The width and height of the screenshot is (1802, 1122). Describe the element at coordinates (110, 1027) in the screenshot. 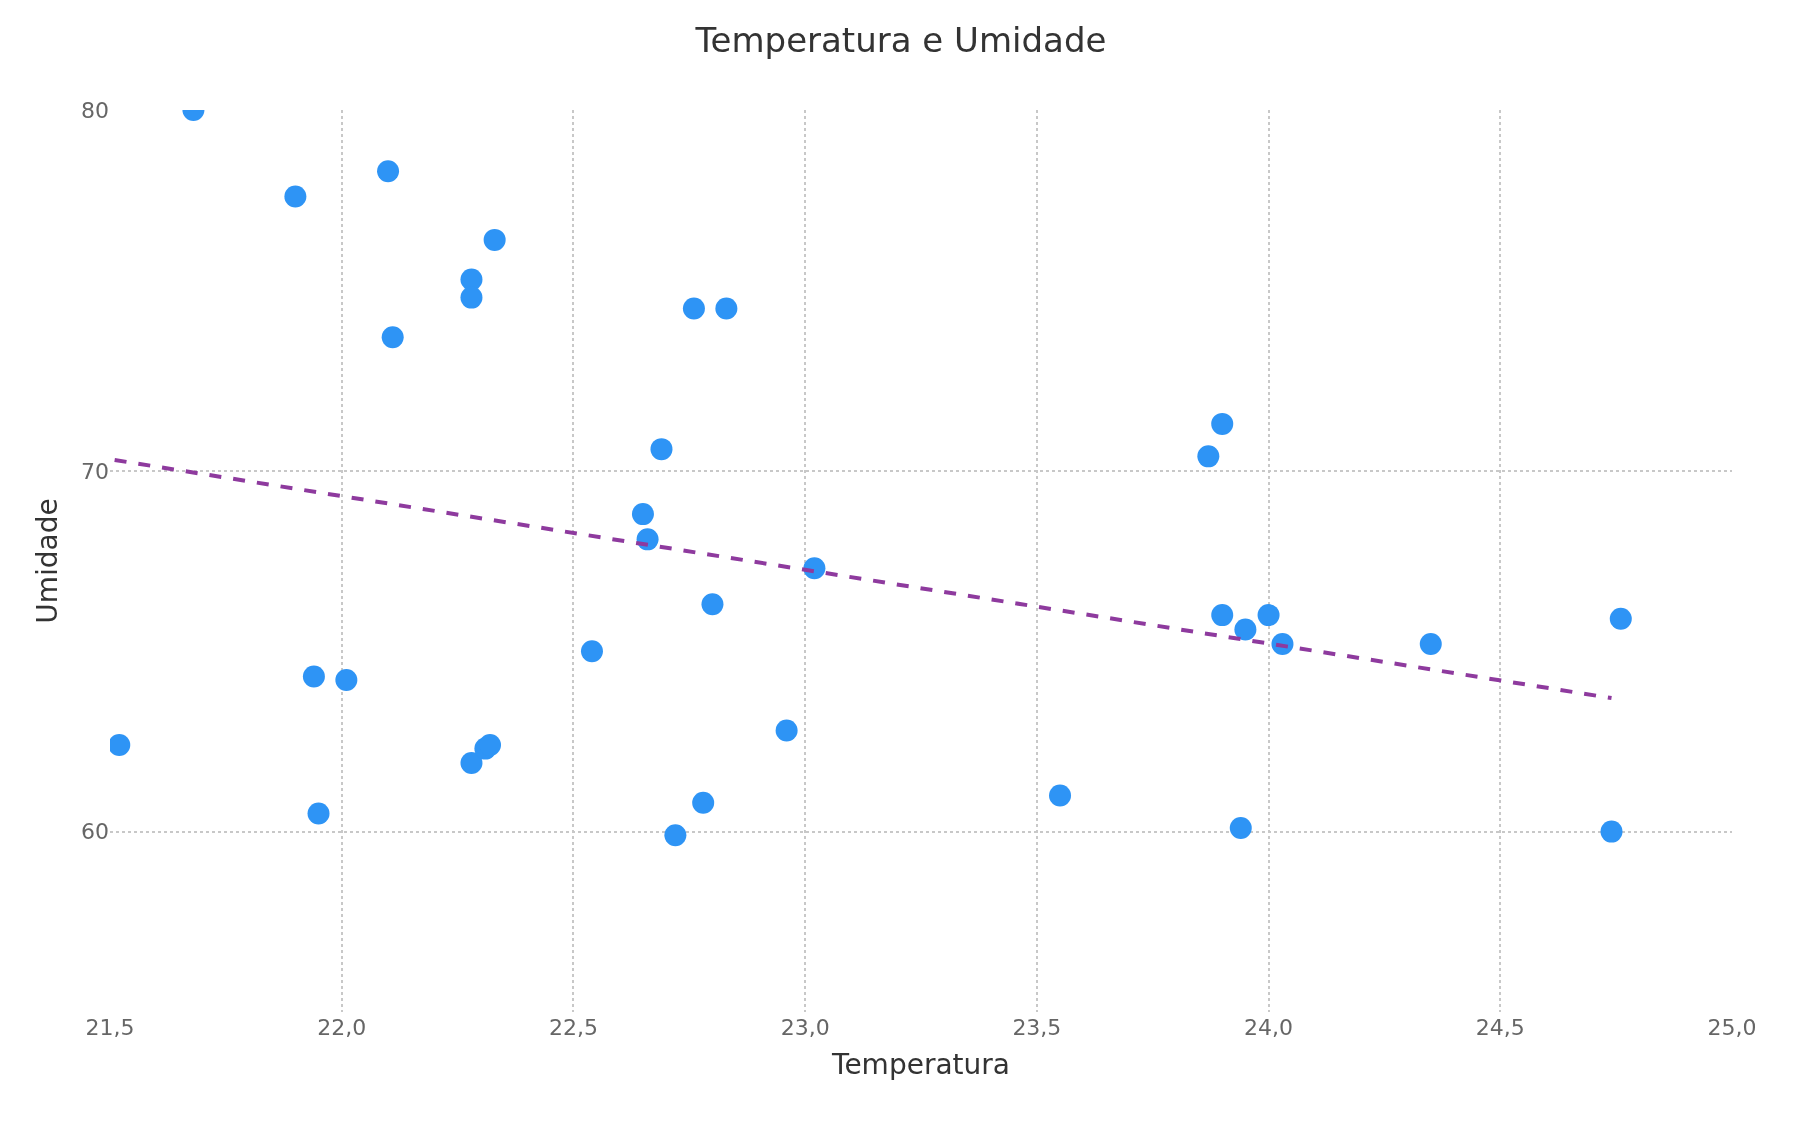

I see `x-tick-label: 21,5` at that location.